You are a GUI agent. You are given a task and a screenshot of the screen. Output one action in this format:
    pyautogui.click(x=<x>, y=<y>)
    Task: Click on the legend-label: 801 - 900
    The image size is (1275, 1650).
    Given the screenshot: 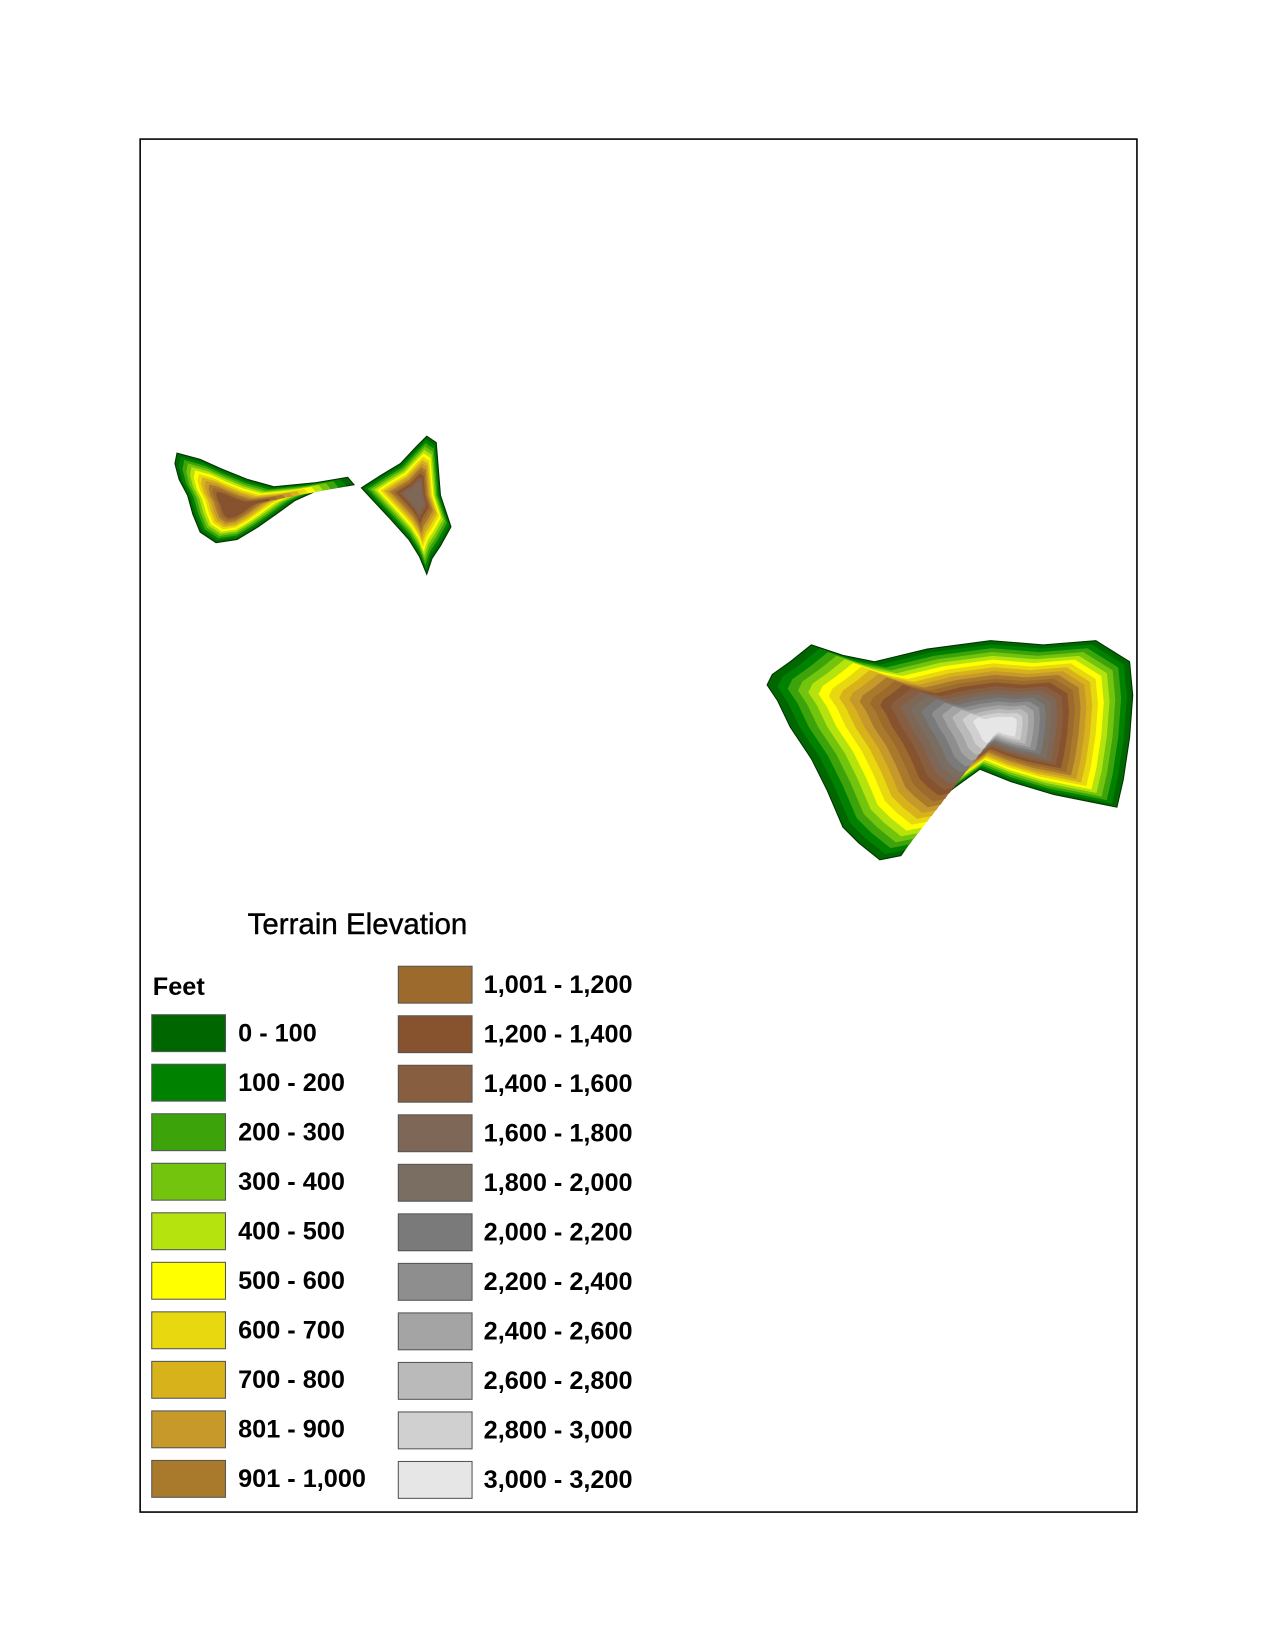 What is the action you would take?
    pyautogui.click(x=291, y=1430)
    